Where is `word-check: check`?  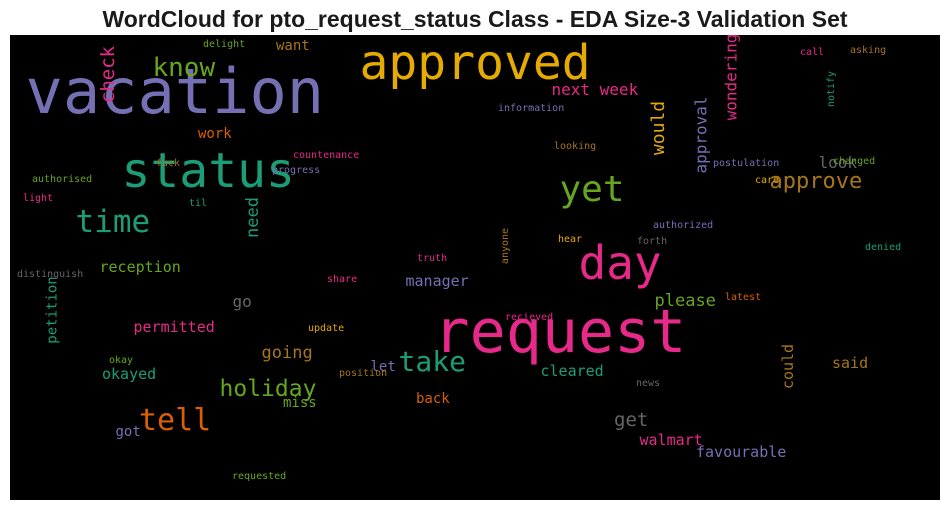
word-check: check is located at coordinates (107, 74).